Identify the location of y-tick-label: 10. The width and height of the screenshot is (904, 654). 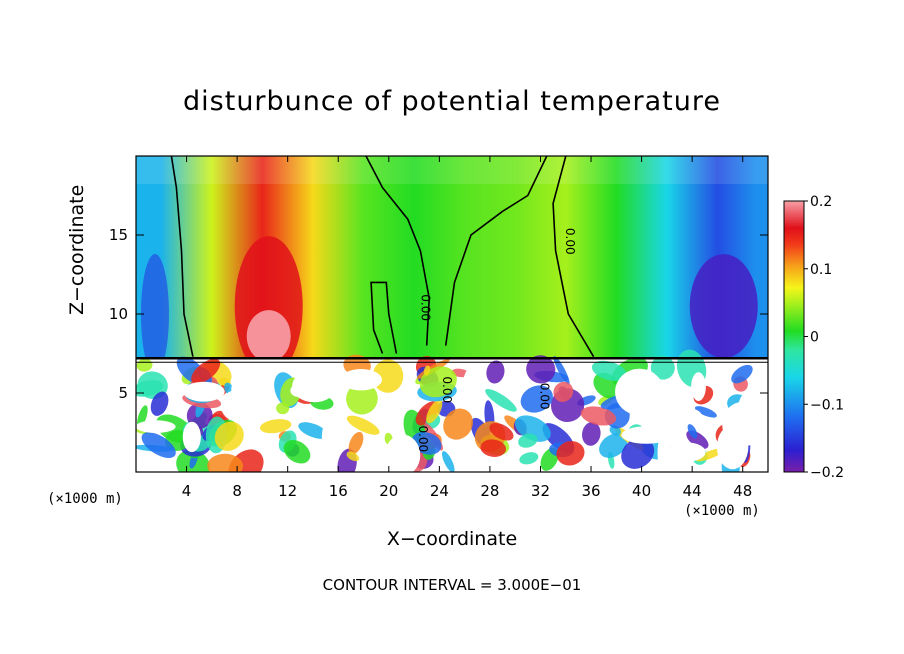
(118, 314).